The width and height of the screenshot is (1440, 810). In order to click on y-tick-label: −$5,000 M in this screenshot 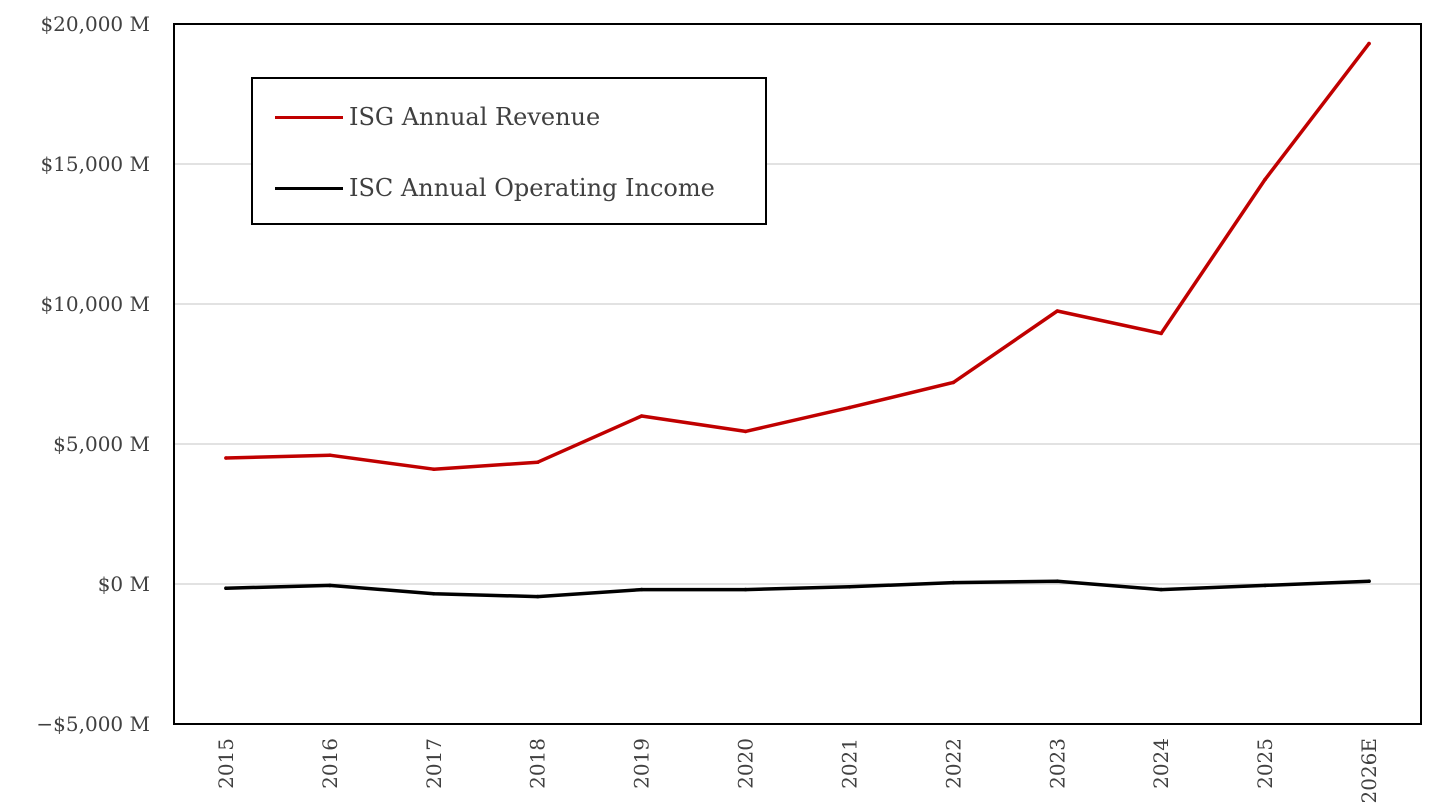, I will do `click(93, 724)`.